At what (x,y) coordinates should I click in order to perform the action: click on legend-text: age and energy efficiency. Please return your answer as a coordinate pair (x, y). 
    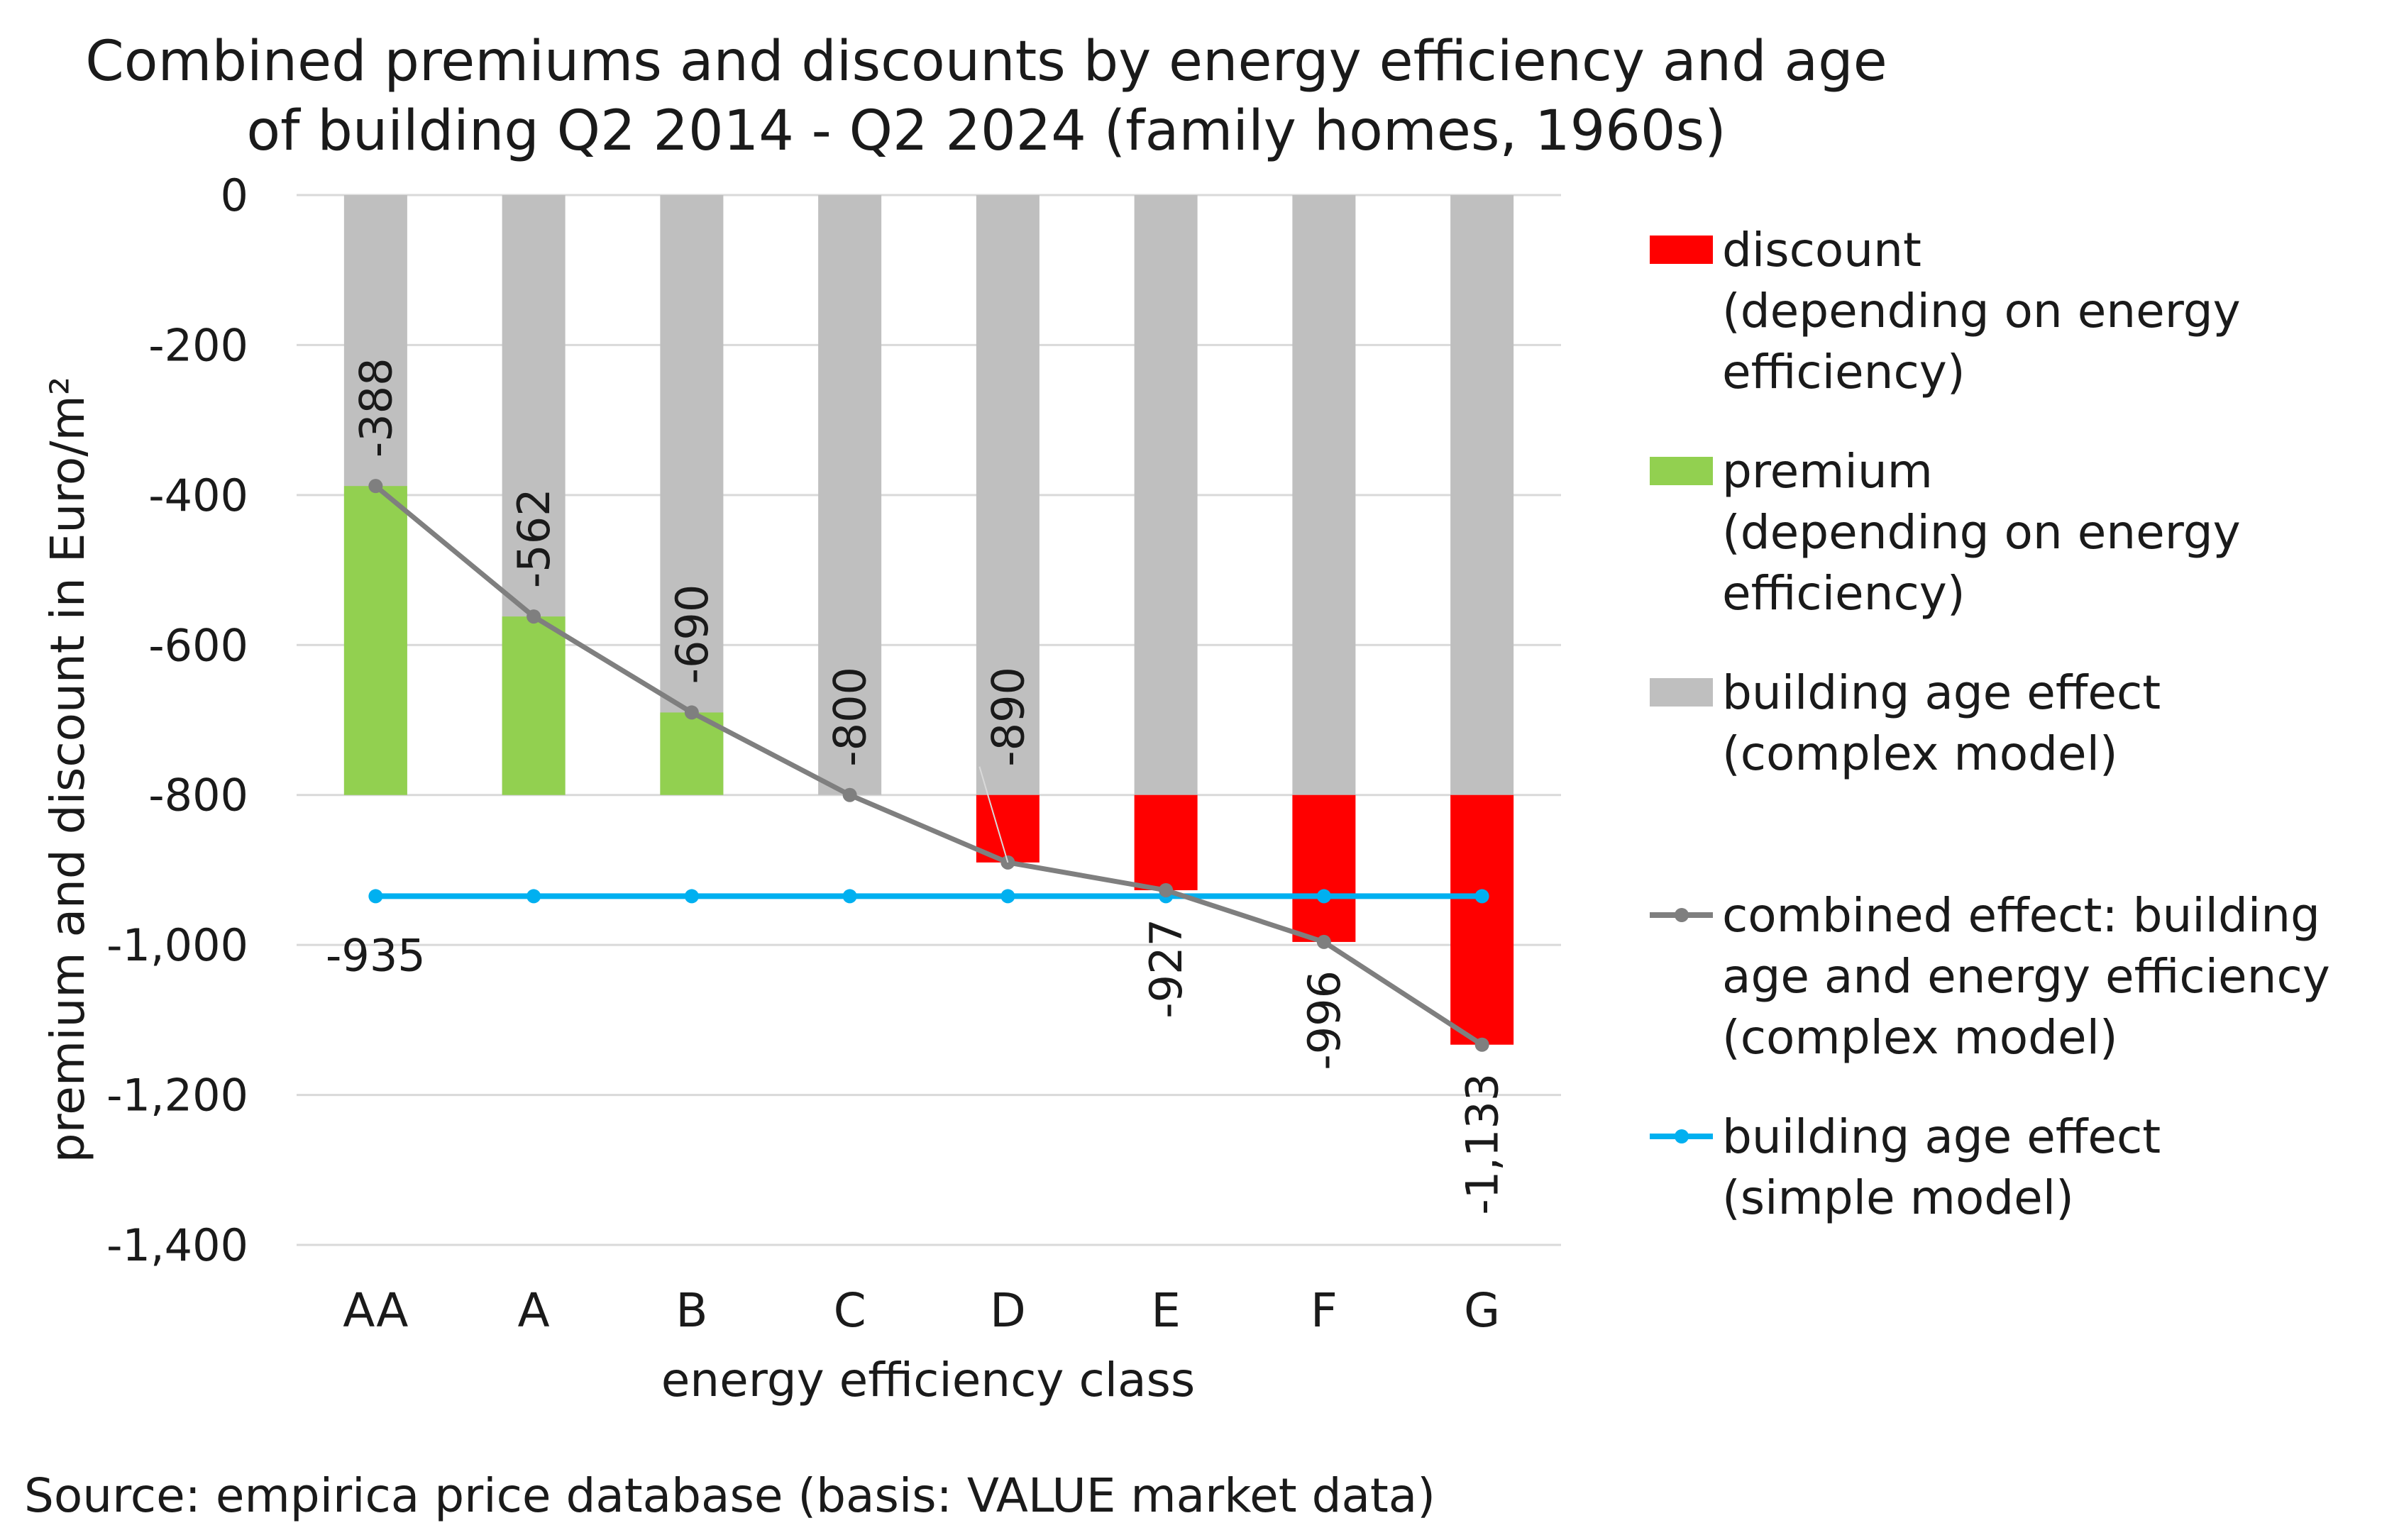
    Looking at the image, I should click on (2026, 976).